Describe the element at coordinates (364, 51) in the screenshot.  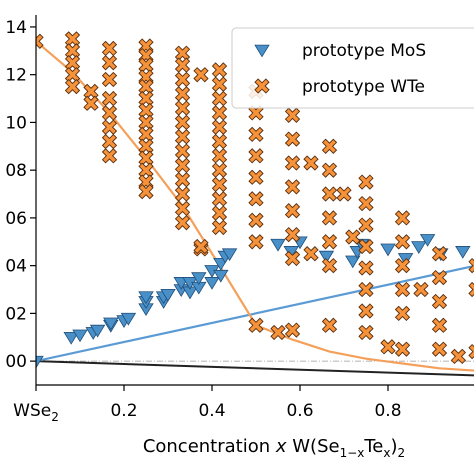
I see `legend-label: prototype MoS` at that location.